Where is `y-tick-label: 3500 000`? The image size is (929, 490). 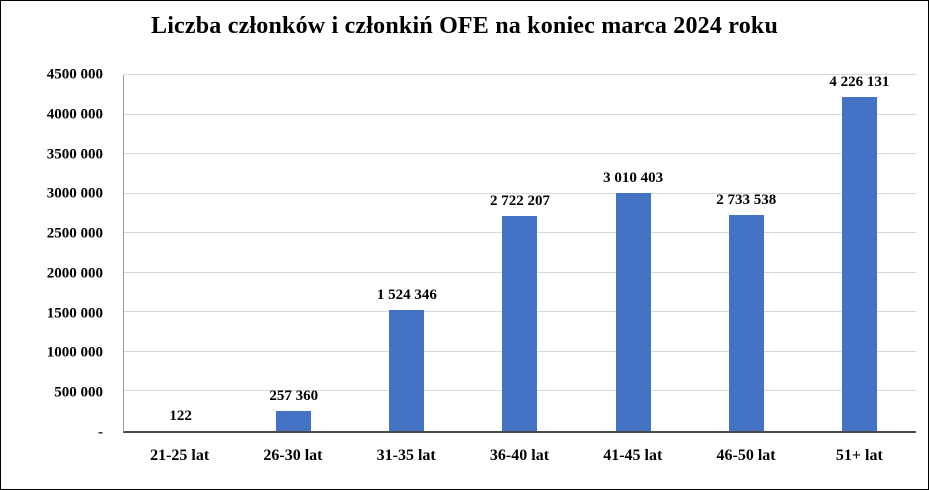
y-tick-label: 3500 000 is located at coordinates (74, 154).